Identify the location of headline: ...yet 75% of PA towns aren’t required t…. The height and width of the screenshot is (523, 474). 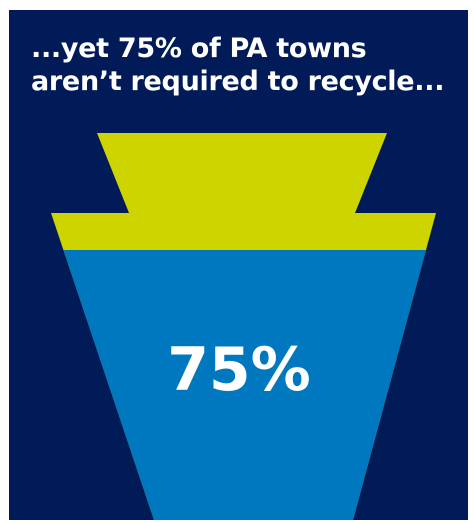
(246, 65).